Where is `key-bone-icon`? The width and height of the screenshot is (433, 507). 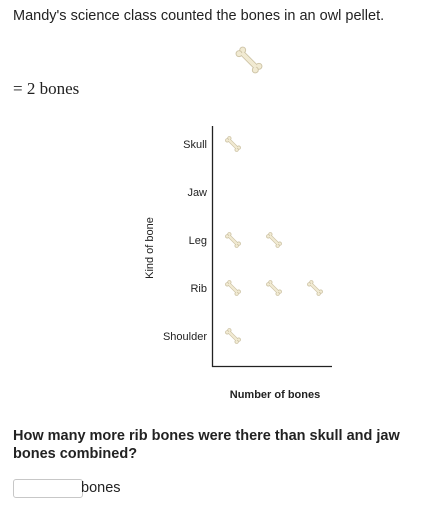
key-bone-icon is located at coordinates (249, 60).